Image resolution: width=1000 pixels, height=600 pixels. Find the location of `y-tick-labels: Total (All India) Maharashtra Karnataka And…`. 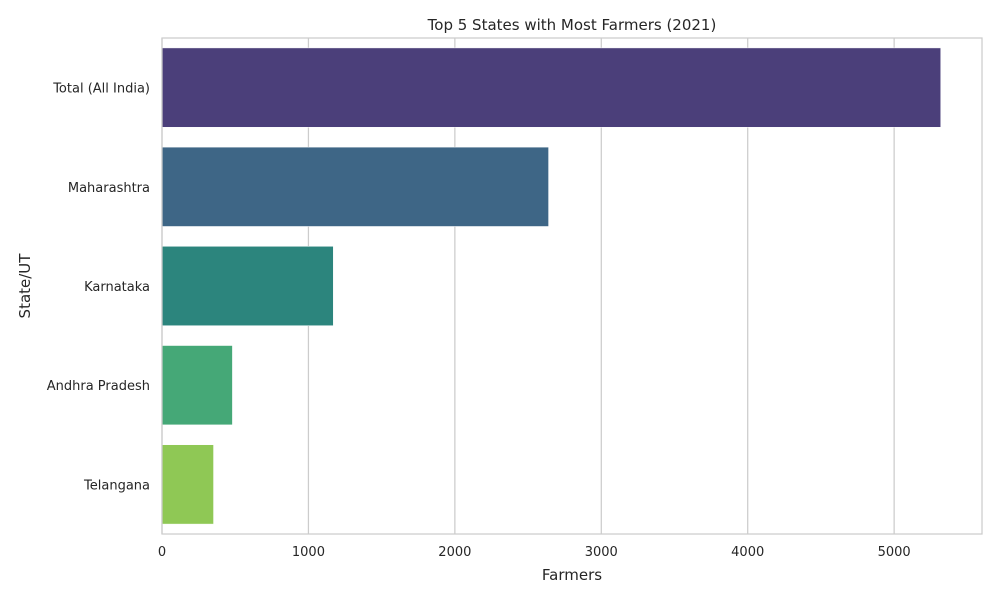

y-tick-labels: Total (All India) Maharashtra Karnataka And… is located at coordinates (98, 288).